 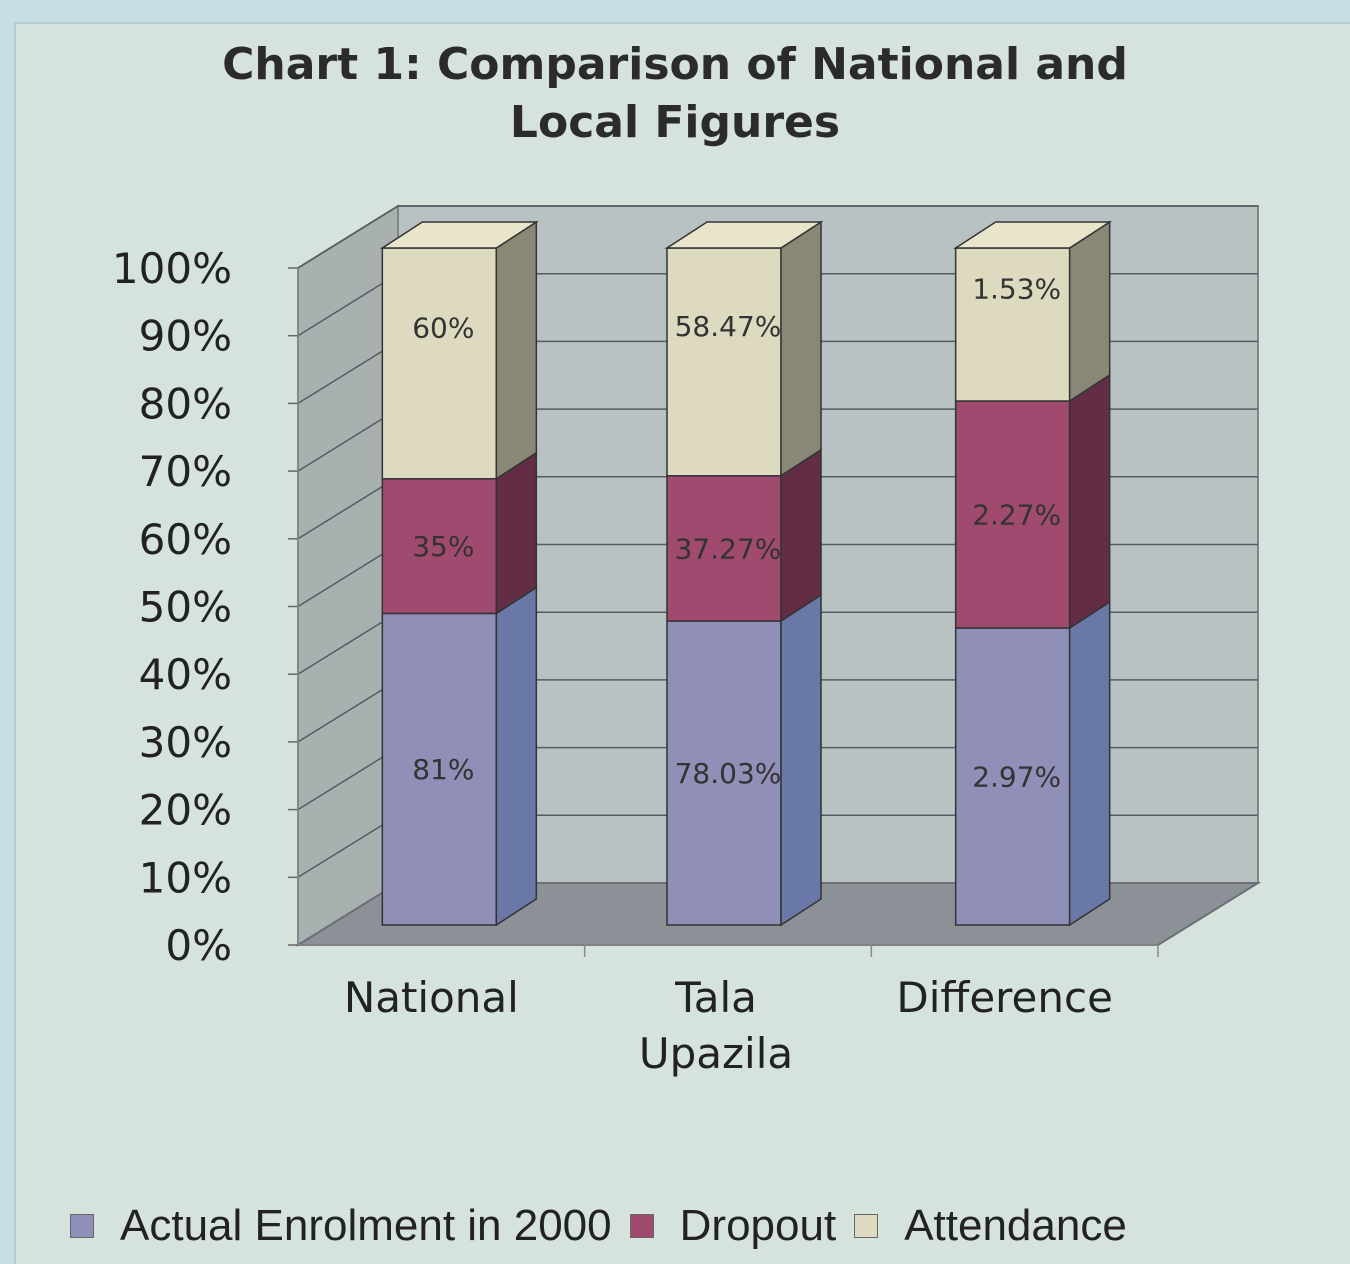 What do you see at coordinates (185, 539) in the screenshot?
I see `y-tick-label: 60%` at bounding box center [185, 539].